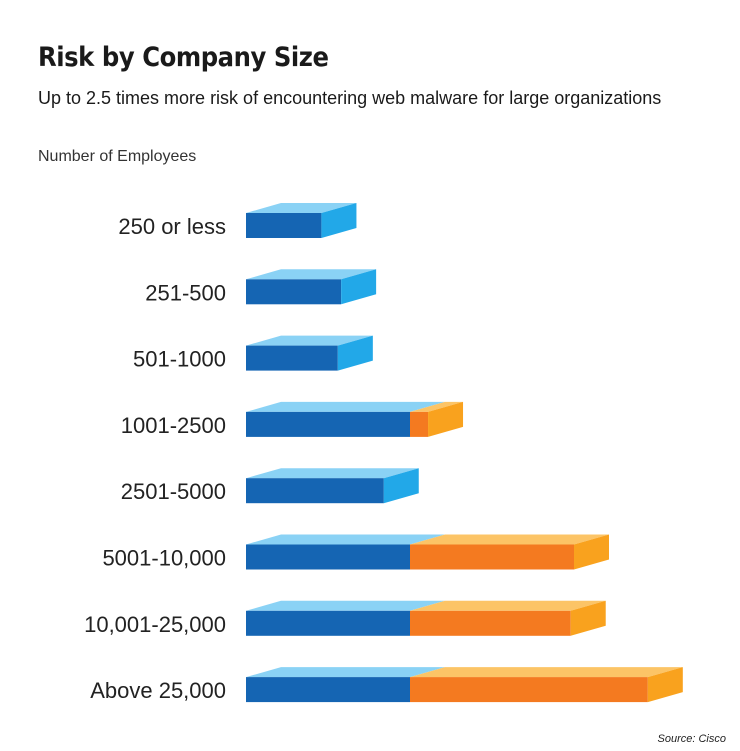 The height and width of the screenshot is (751, 740). What do you see at coordinates (117, 156) in the screenshot?
I see `y-axis-title: Number of Employees` at bounding box center [117, 156].